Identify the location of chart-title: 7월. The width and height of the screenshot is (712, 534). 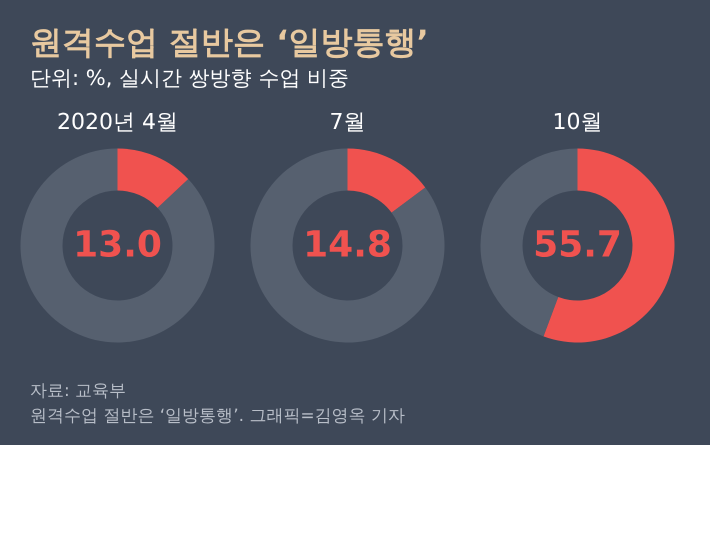
(348, 122).